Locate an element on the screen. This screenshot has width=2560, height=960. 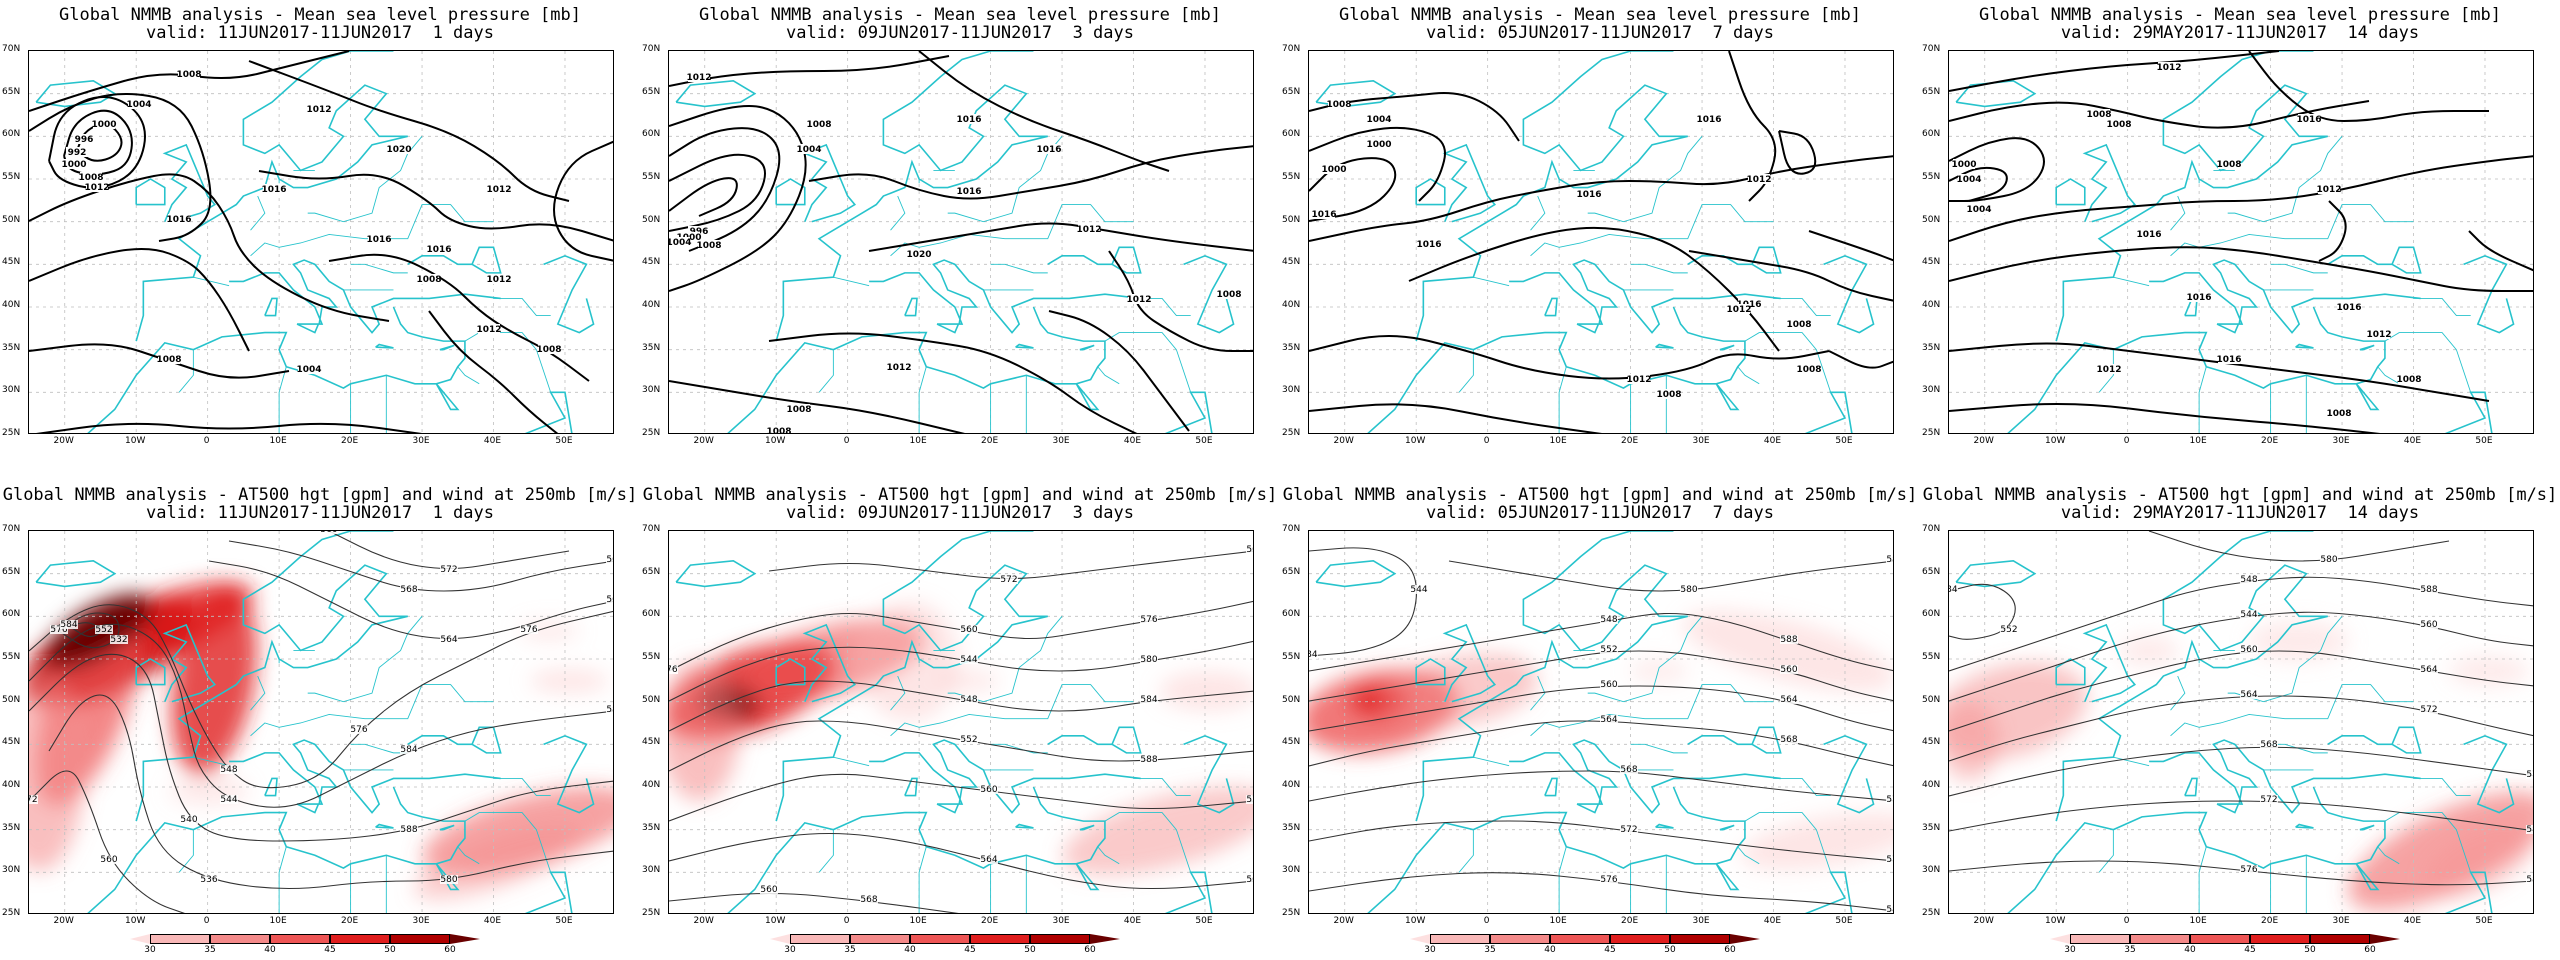
lon-tick-label: 10E is located at coordinates (278, 441).